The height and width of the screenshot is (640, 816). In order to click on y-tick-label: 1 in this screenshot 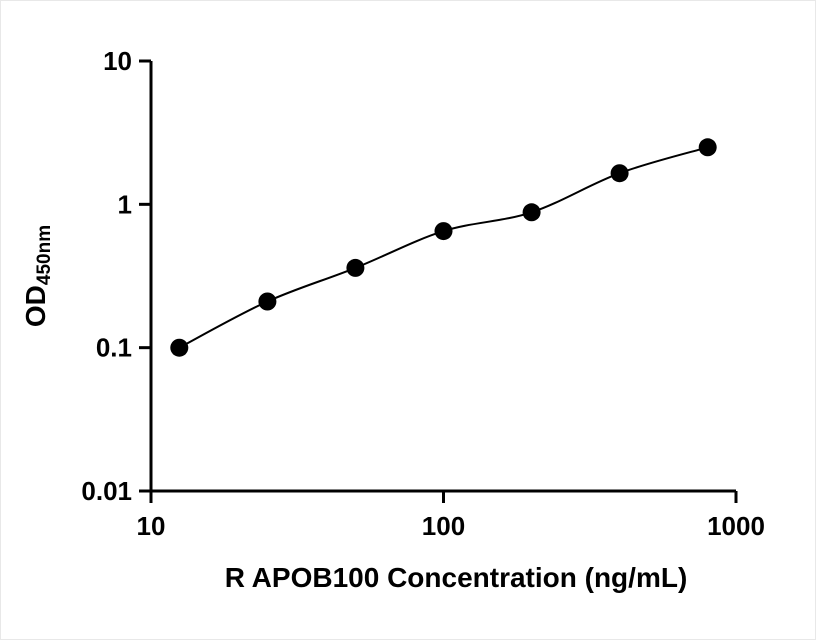, I will do `click(125, 204)`.